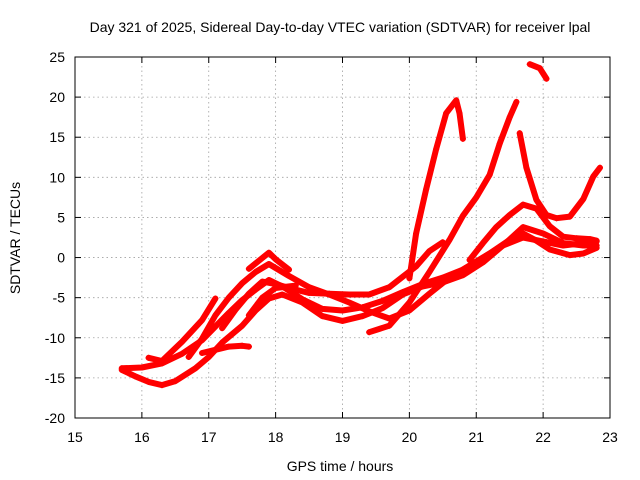  I want to click on series-track-h, so click(268, 261).